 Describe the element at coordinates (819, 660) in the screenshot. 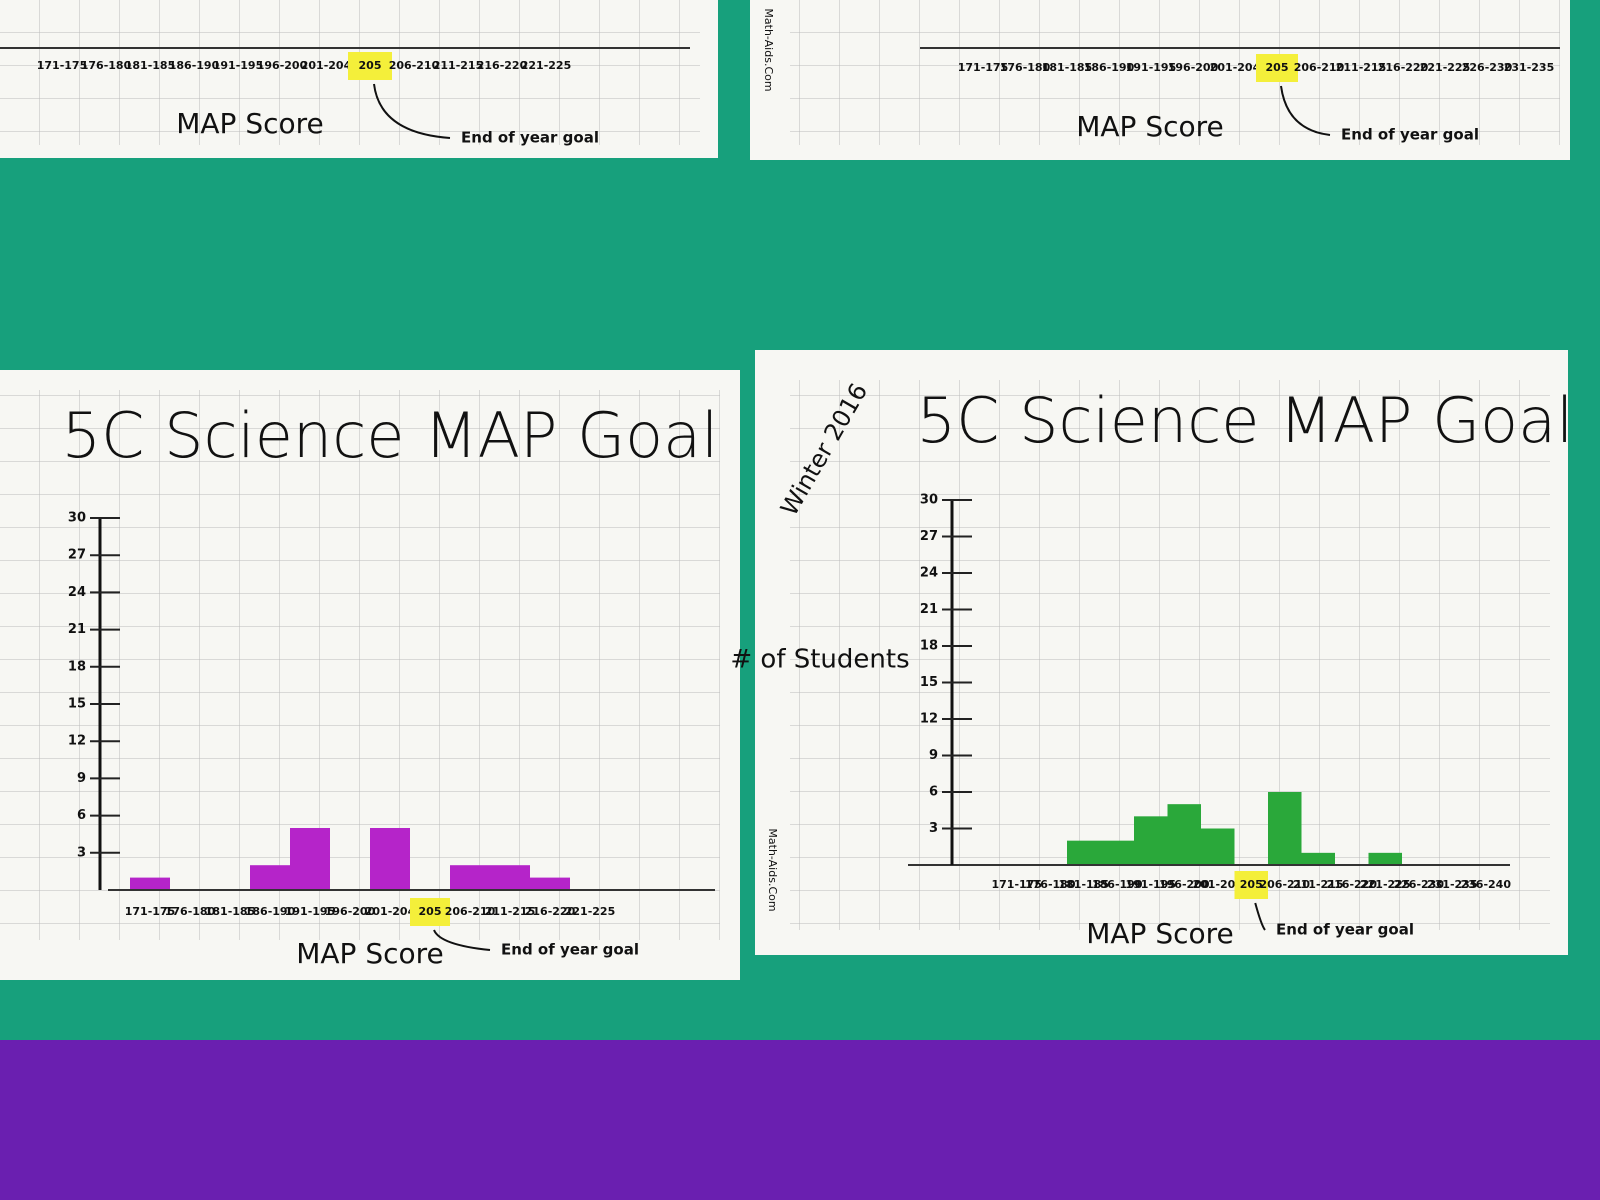

I see `y-axis-title: # of Students` at that location.